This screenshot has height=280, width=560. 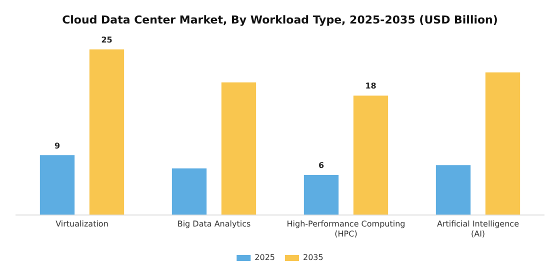 I want to click on chart-title: Cloud Data Center Market, By Workload Type, 2025-2035 (USD Billion), so click(x=280, y=19).